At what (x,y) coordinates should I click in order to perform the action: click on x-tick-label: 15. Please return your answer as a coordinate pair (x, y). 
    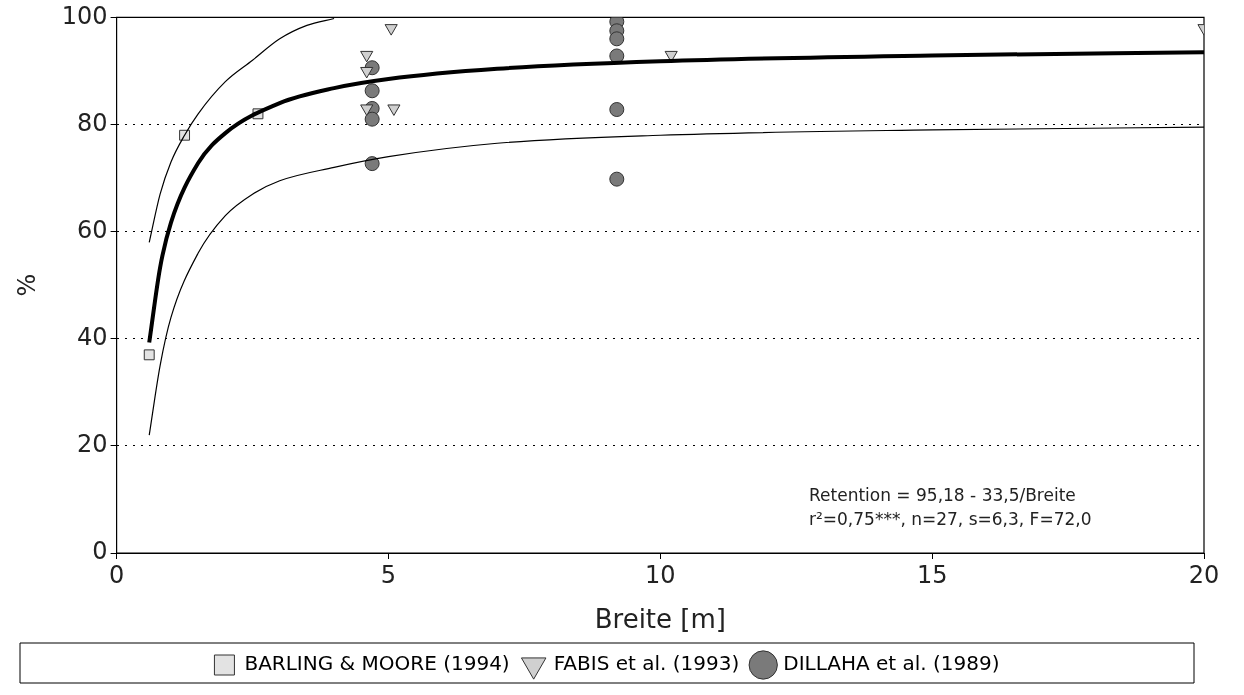
    Looking at the image, I should click on (932, 574).